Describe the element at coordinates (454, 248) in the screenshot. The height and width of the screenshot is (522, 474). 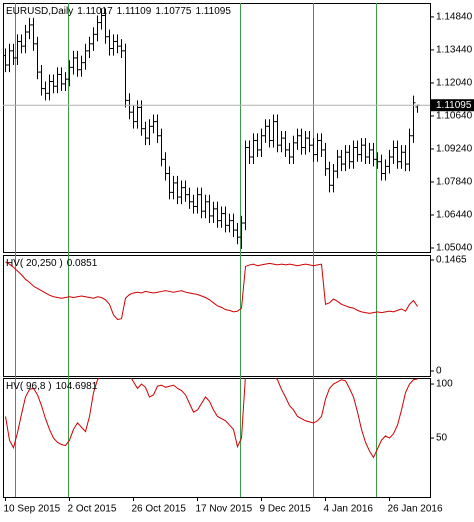
I see `y-tick-label: 1.05040` at that location.